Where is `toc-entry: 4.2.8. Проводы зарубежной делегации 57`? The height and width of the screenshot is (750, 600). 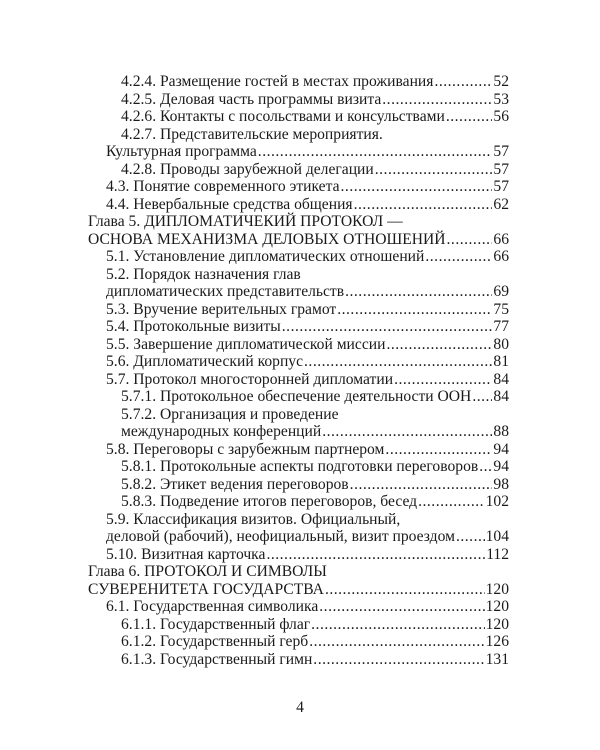 toc-entry: 4.2.8. Проводы зарубежной делегации 57 is located at coordinates (300, 170).